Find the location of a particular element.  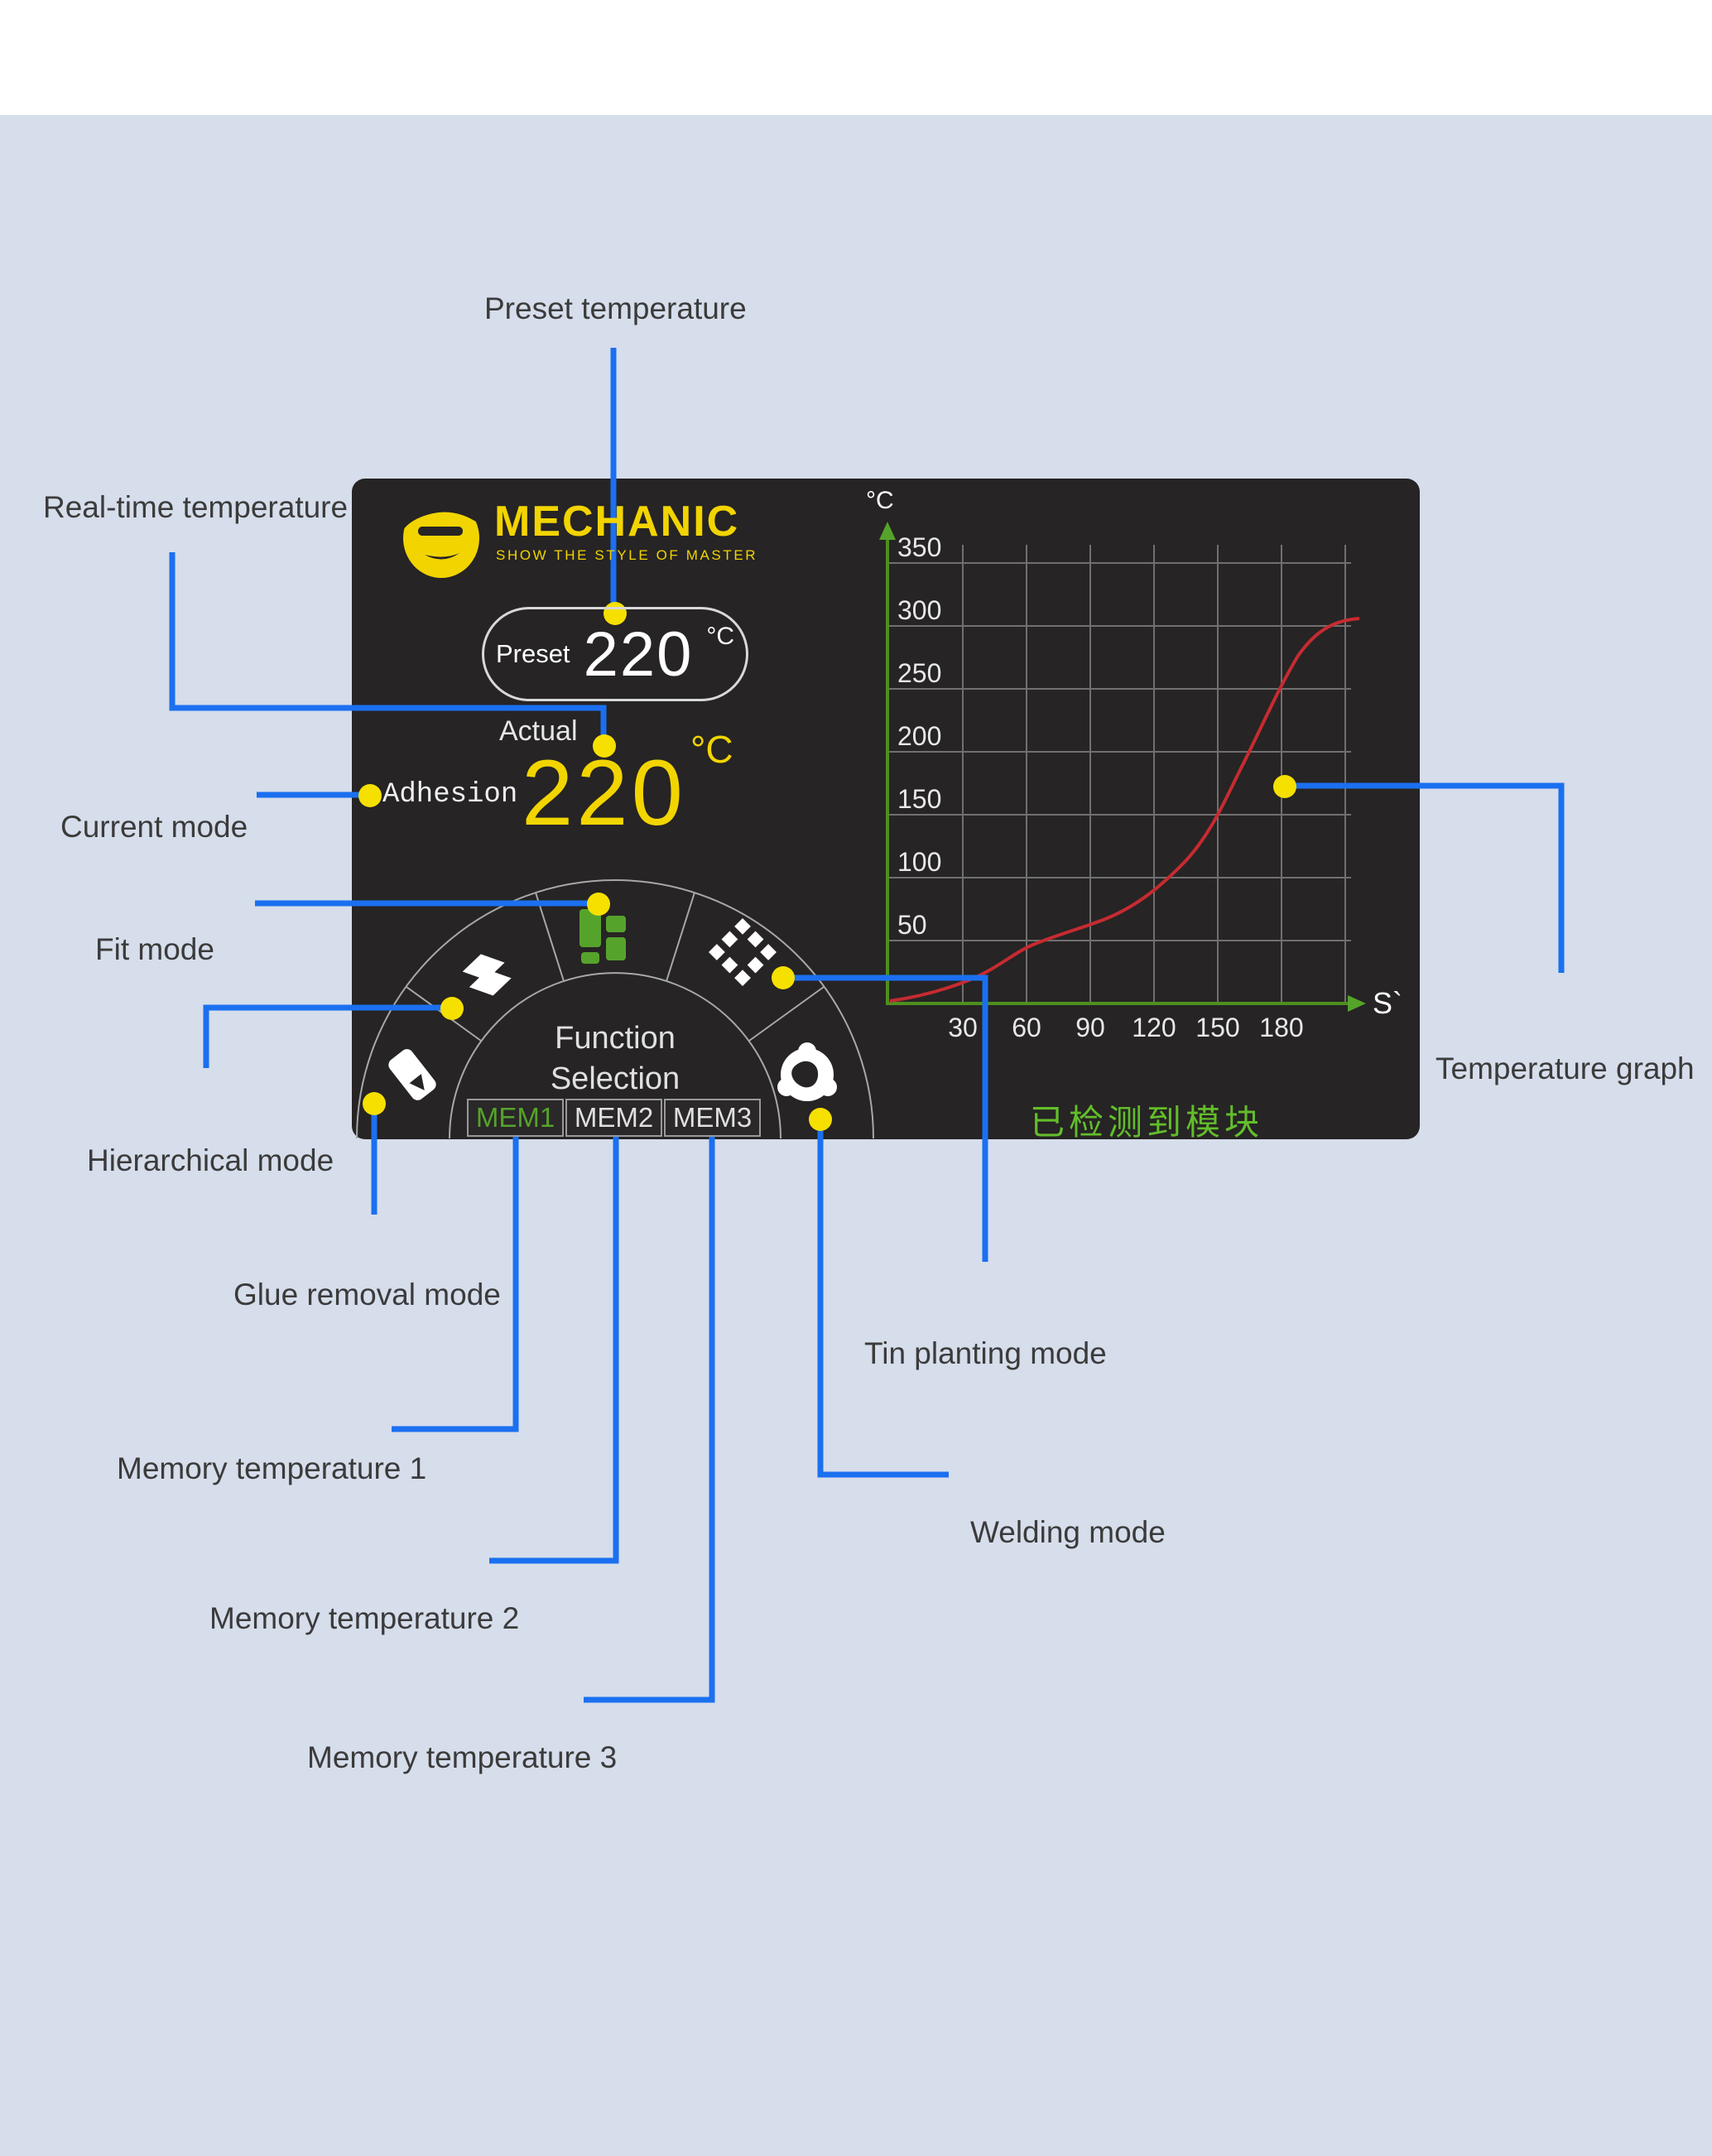

brand-tagline: SHOW THE STYLE OF MASTER is located at coordinates (627, 555).